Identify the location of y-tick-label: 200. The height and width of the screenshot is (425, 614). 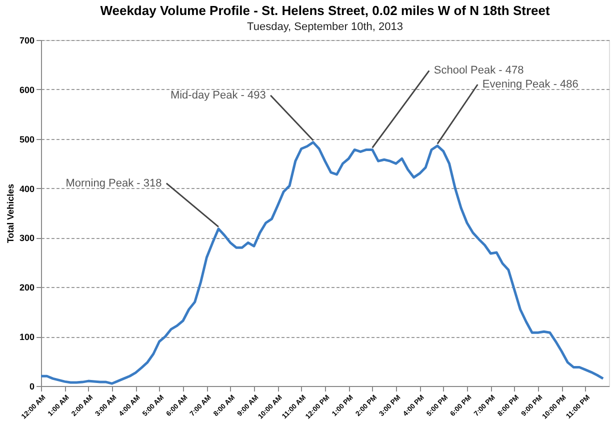
(26, 287).